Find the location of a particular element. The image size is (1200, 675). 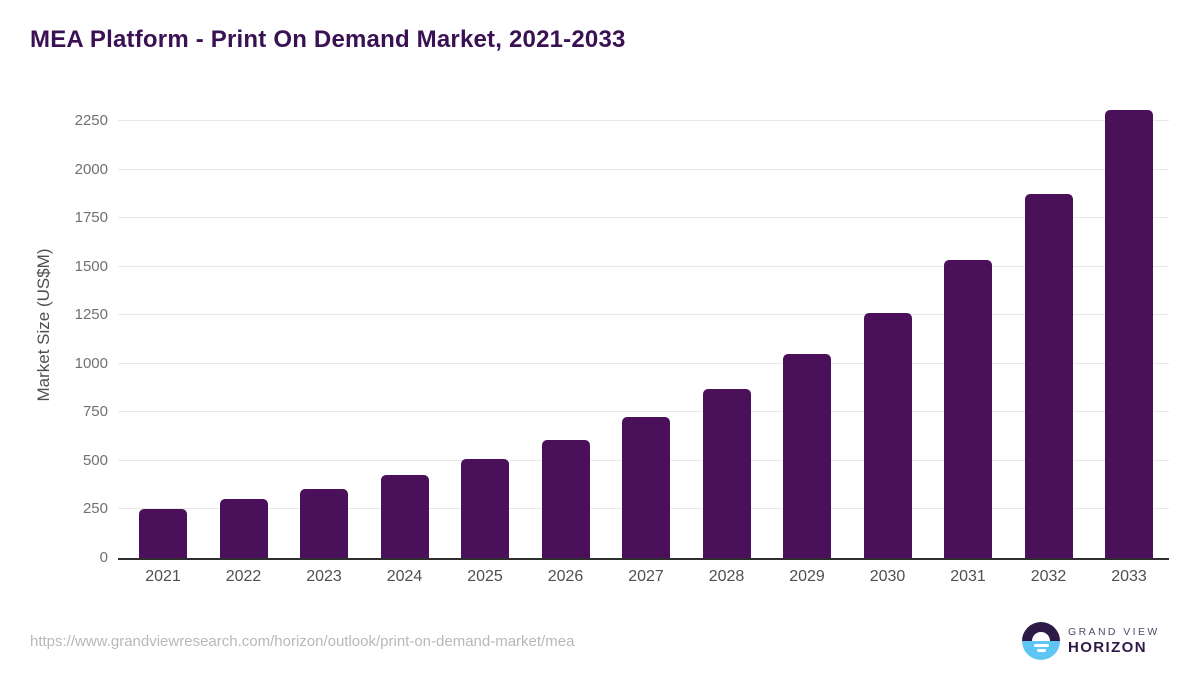

grand-view-horizon-logo: GRAND VIEW HORIZON is located at coordinates (1091, 641).